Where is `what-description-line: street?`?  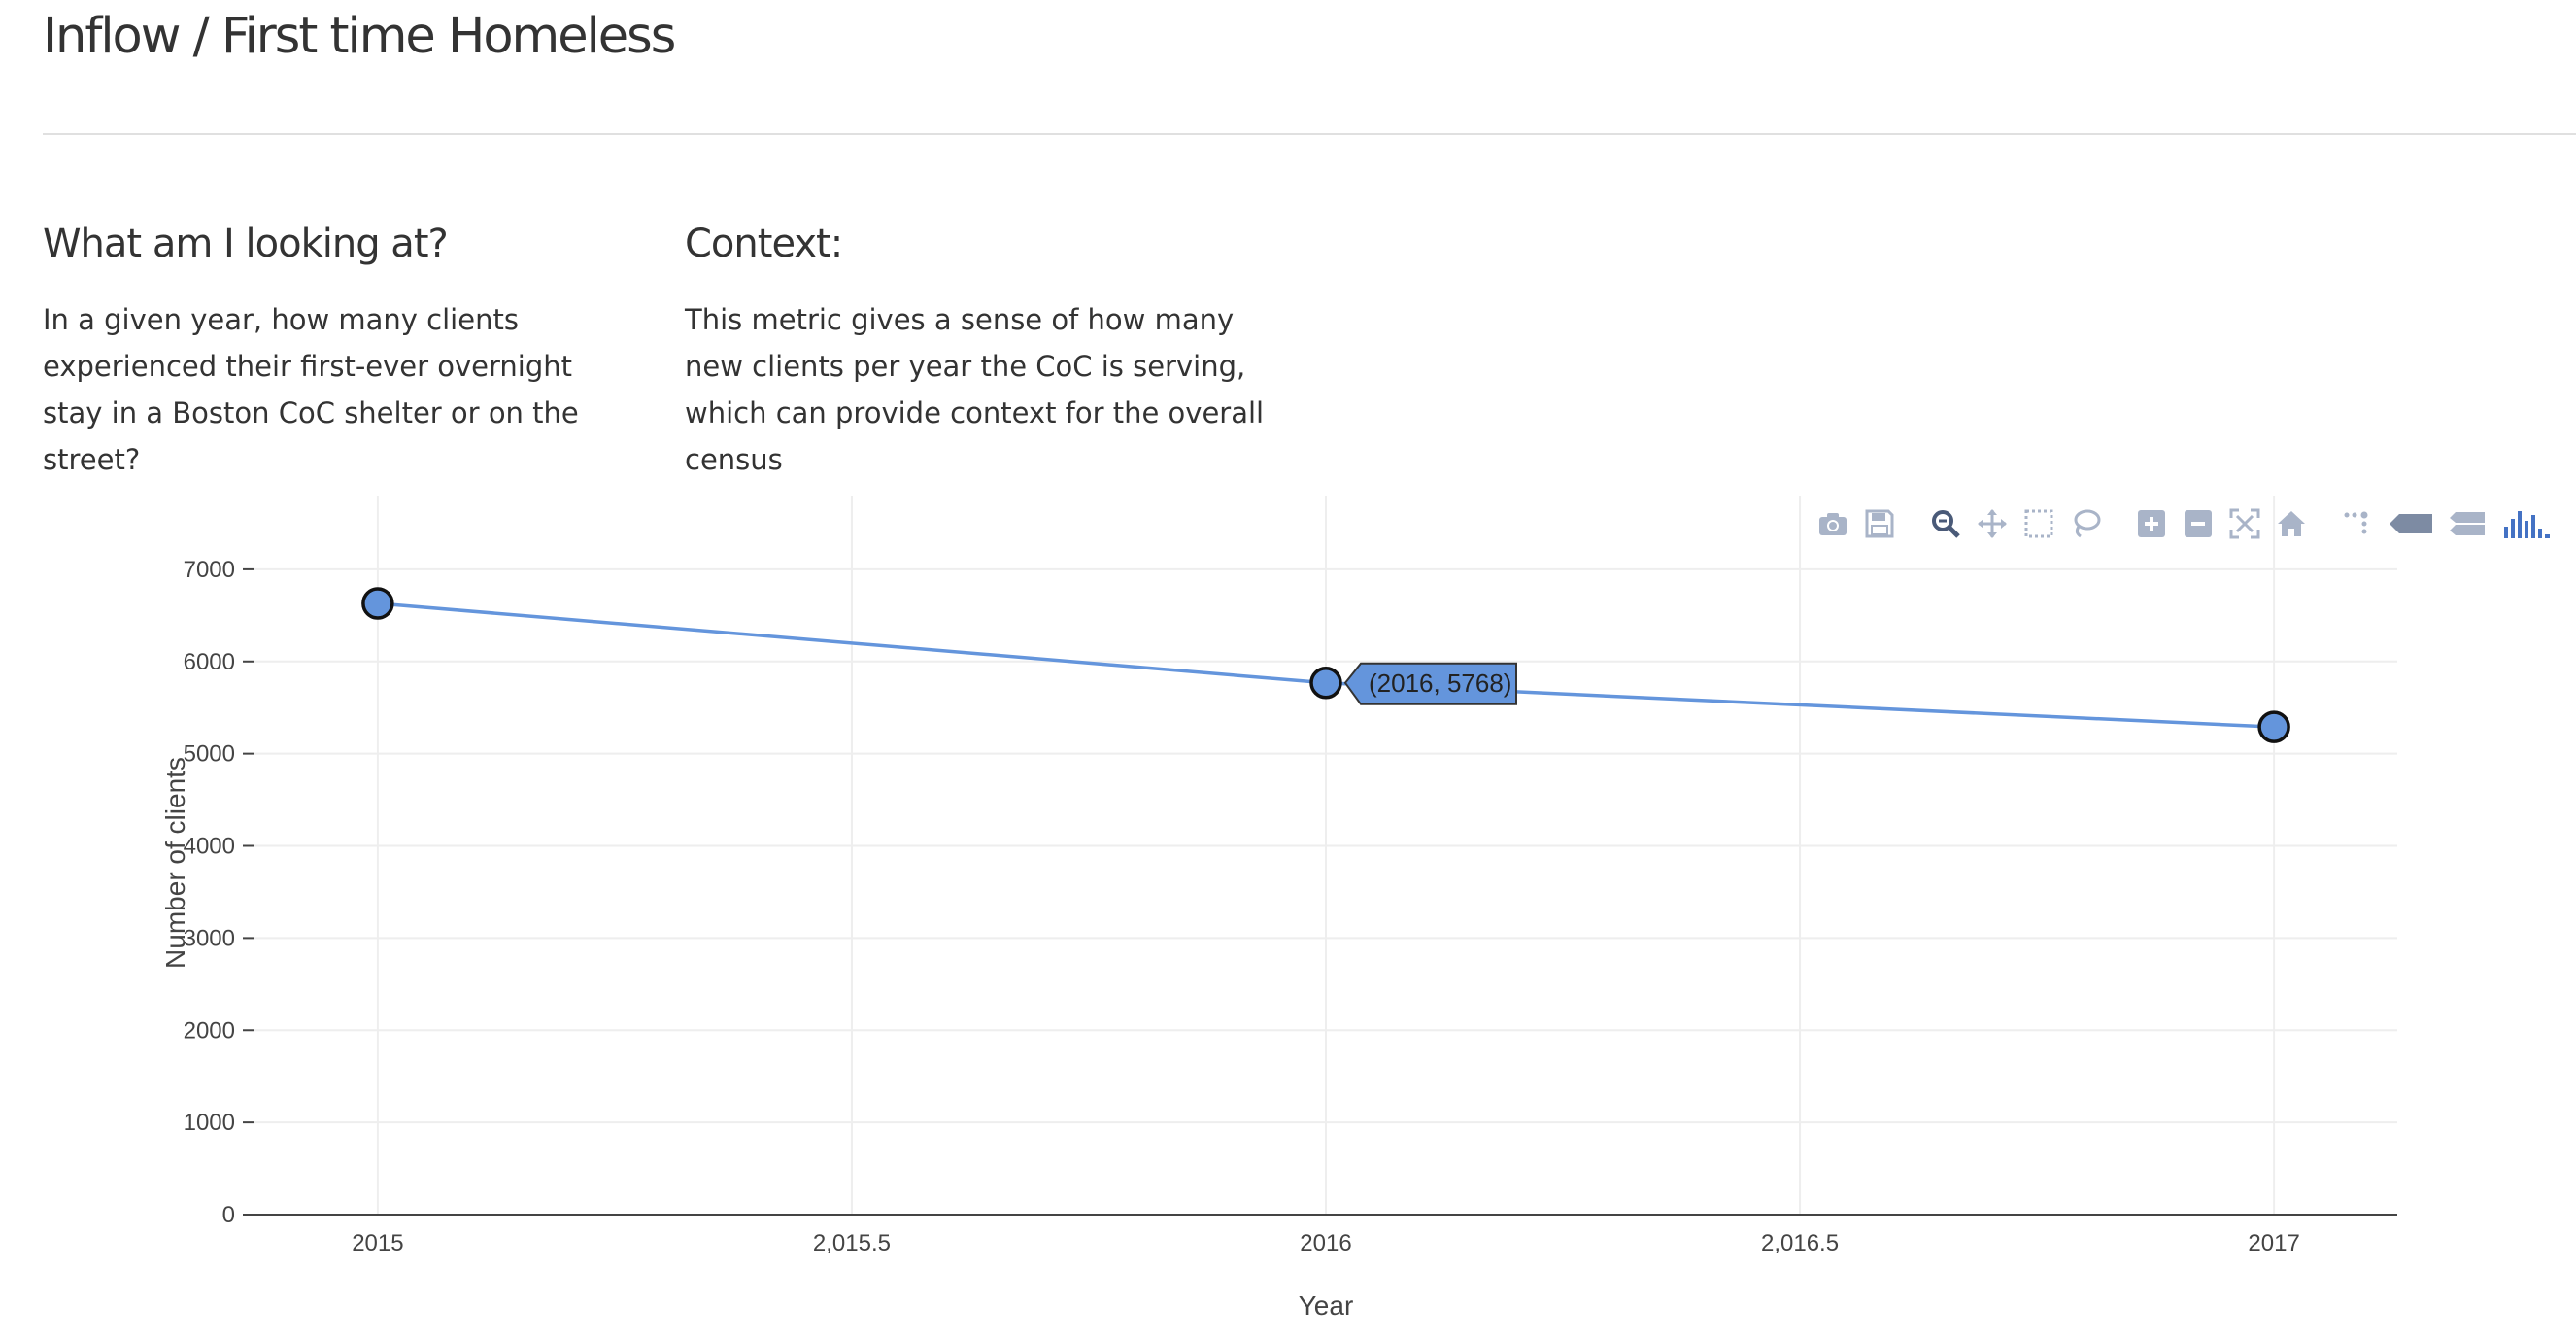
what-description-line: street? is located at coordinates (92, 459).